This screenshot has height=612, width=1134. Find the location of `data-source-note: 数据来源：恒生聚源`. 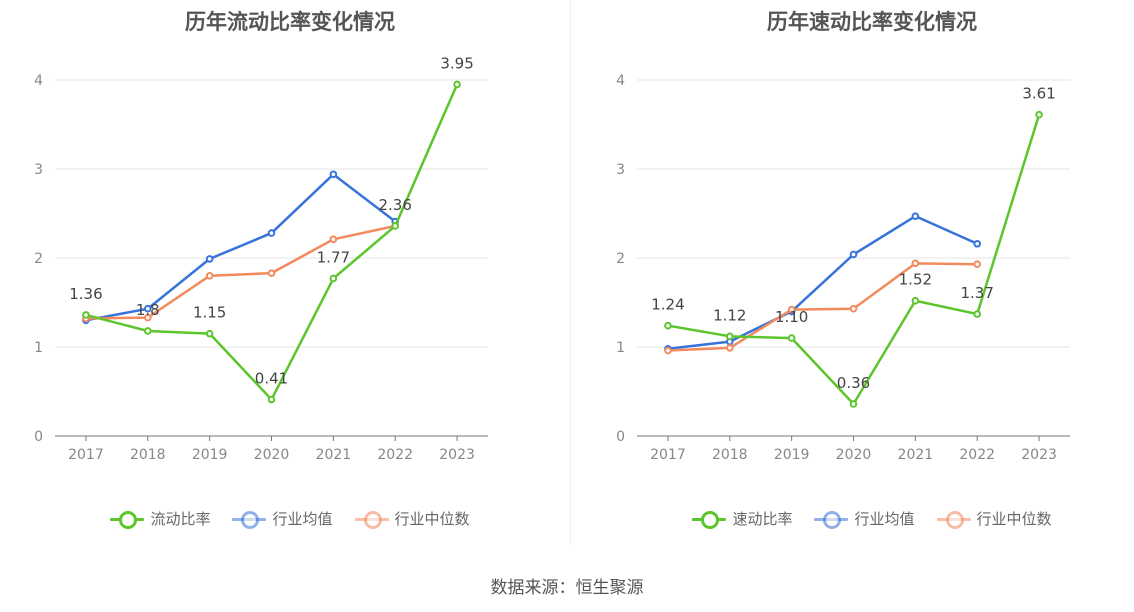

data-source-note: 数据来源：恒生聚源 is located at coordinates (567, 588).